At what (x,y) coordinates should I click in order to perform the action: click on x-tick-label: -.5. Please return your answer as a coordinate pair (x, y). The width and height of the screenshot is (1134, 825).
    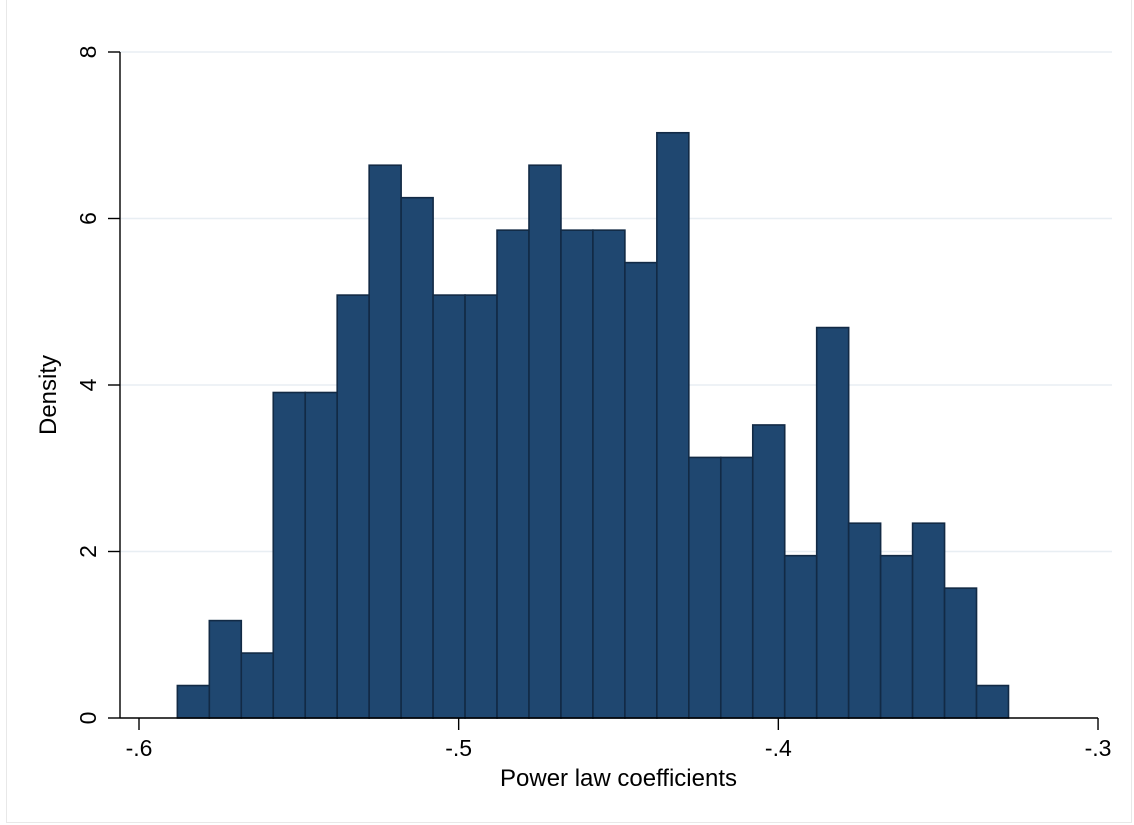
    Looking at the image, I should click on (458, 748).